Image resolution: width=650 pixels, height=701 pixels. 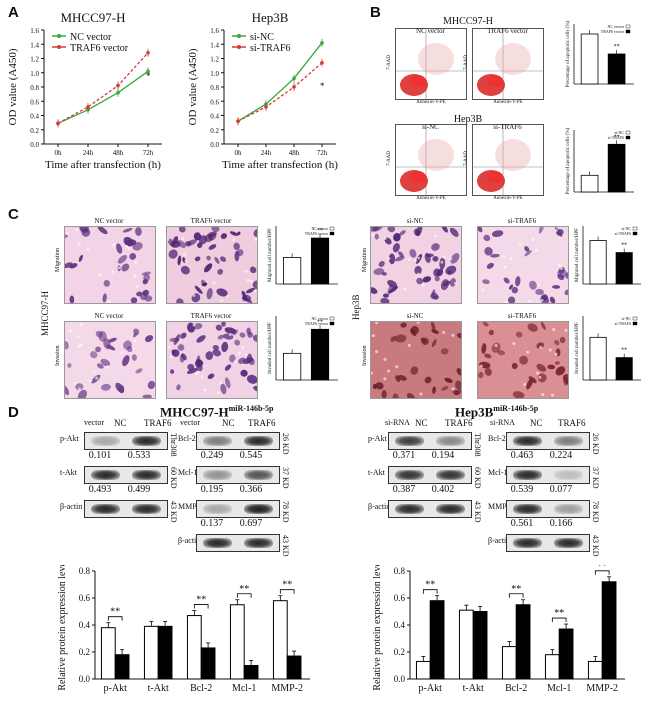 I want to click on y-tick-label: 1.4, so click(x=34, y=45).